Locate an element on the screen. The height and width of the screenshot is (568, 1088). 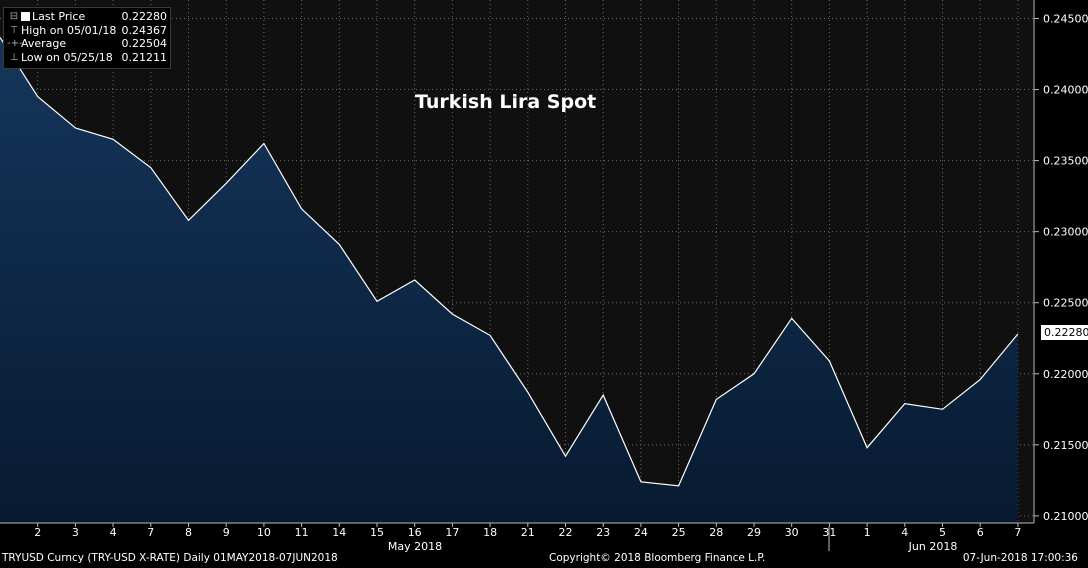
average-marker-icon: -+- is located at coordinates (15, 43).